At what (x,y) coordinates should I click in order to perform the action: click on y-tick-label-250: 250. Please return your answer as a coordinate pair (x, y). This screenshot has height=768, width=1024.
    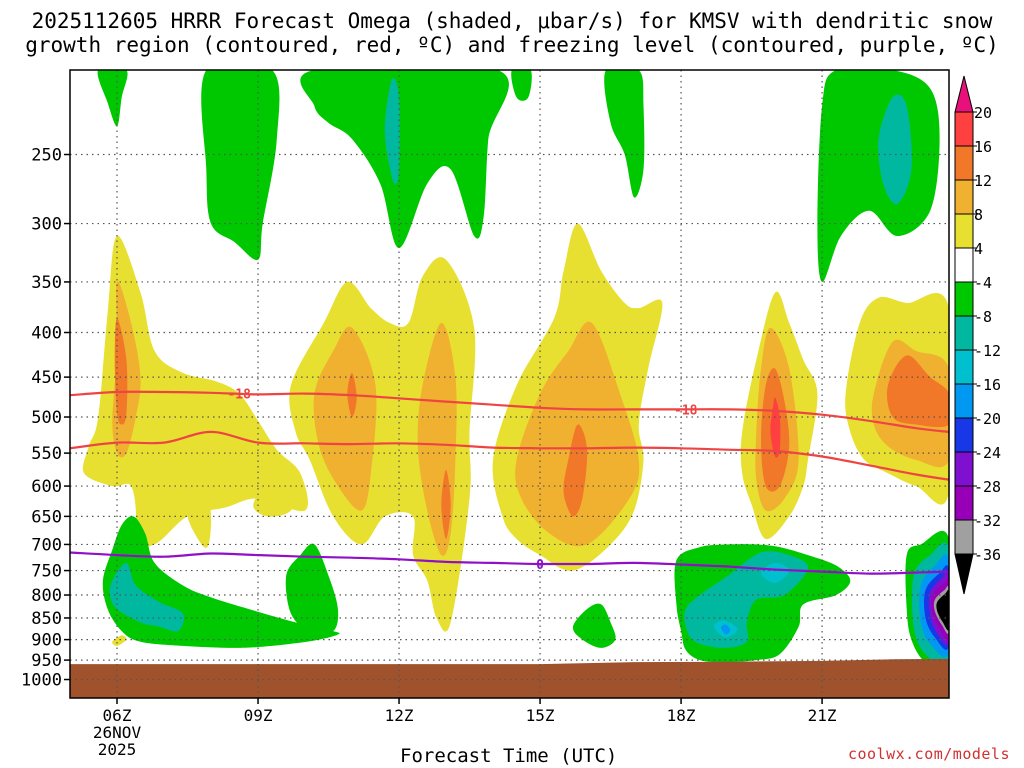
    Looking at the image, I should click on (46, 156).